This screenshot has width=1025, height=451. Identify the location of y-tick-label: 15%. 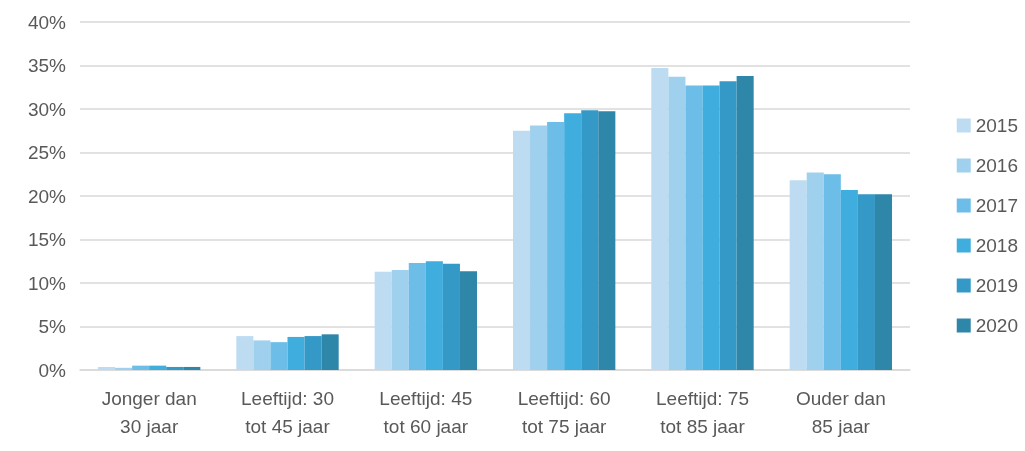
(47, 239).